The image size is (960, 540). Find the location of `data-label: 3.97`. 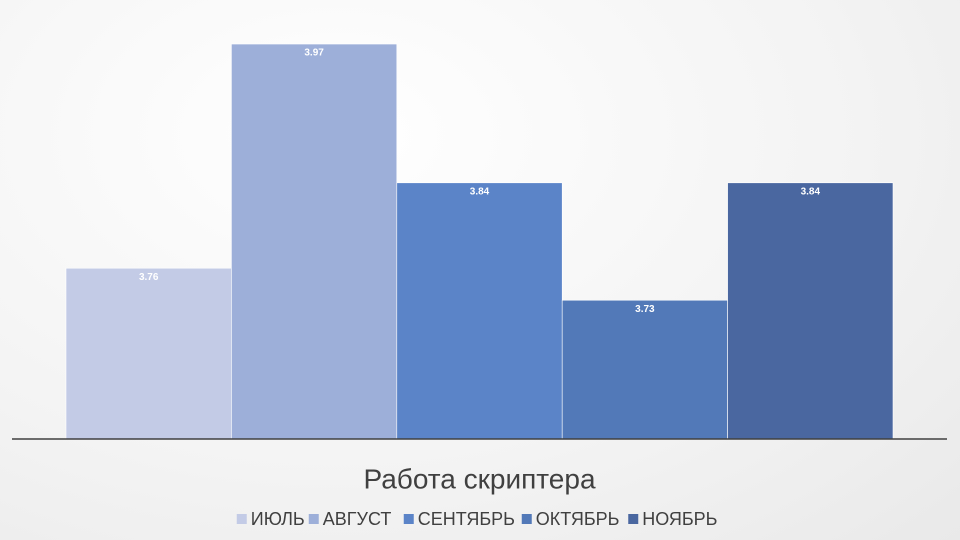

data-label: 3.97 is located at coordinates (314, 53).